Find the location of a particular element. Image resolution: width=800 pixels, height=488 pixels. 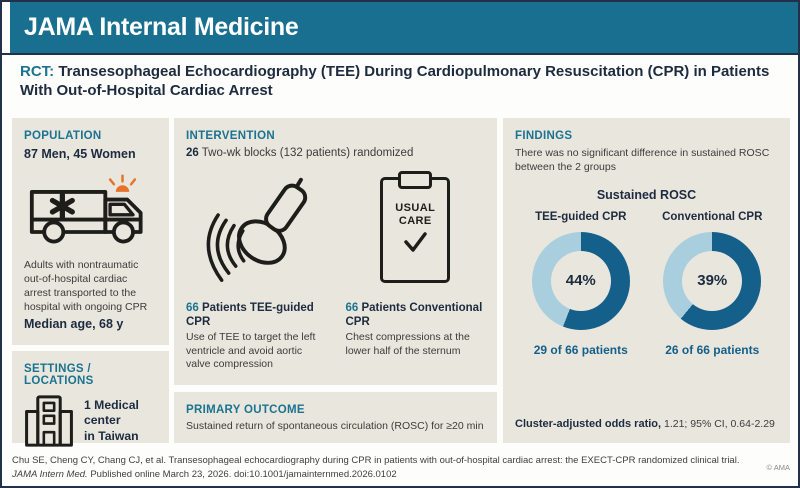

conventional-donut-chart: 39% is located at coordinates (712, 280).